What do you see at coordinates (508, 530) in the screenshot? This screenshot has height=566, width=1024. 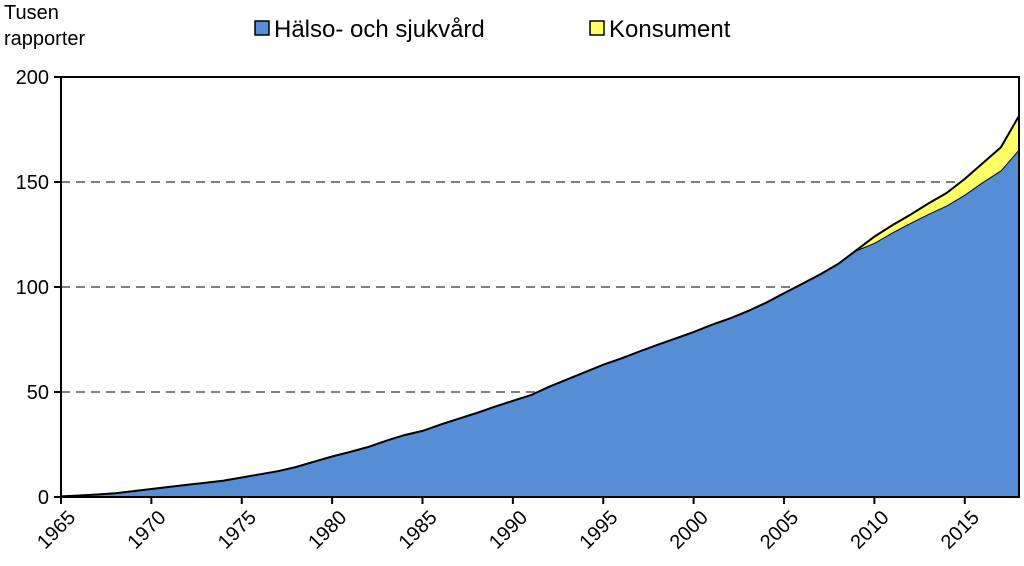 I see `x-tick-label-1990: 1990` at bounding box center [508, 530].